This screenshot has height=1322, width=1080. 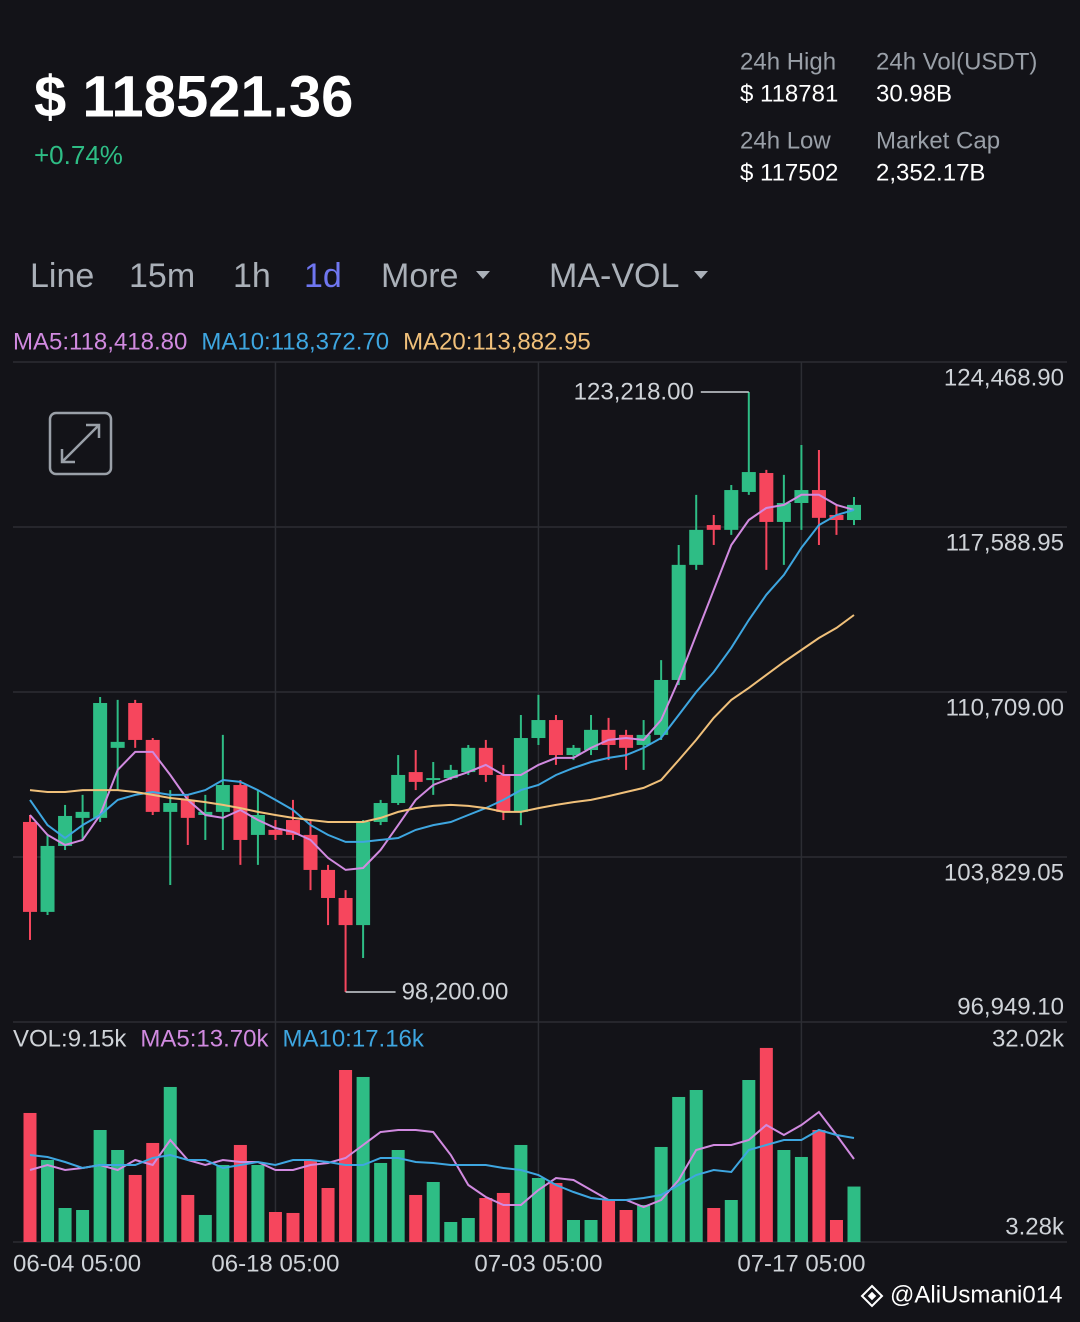 I want to click on tab: More, so click(x=419, y=276).